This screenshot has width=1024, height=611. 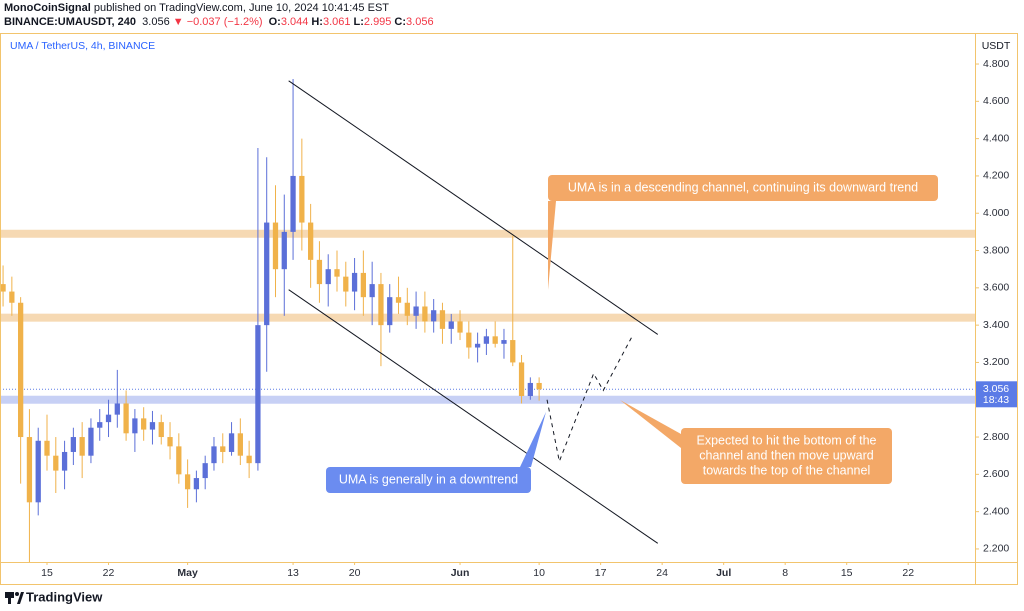 I want to click on annotation-text: UMA is generally in a downtrend, so click(x=428, y=479).